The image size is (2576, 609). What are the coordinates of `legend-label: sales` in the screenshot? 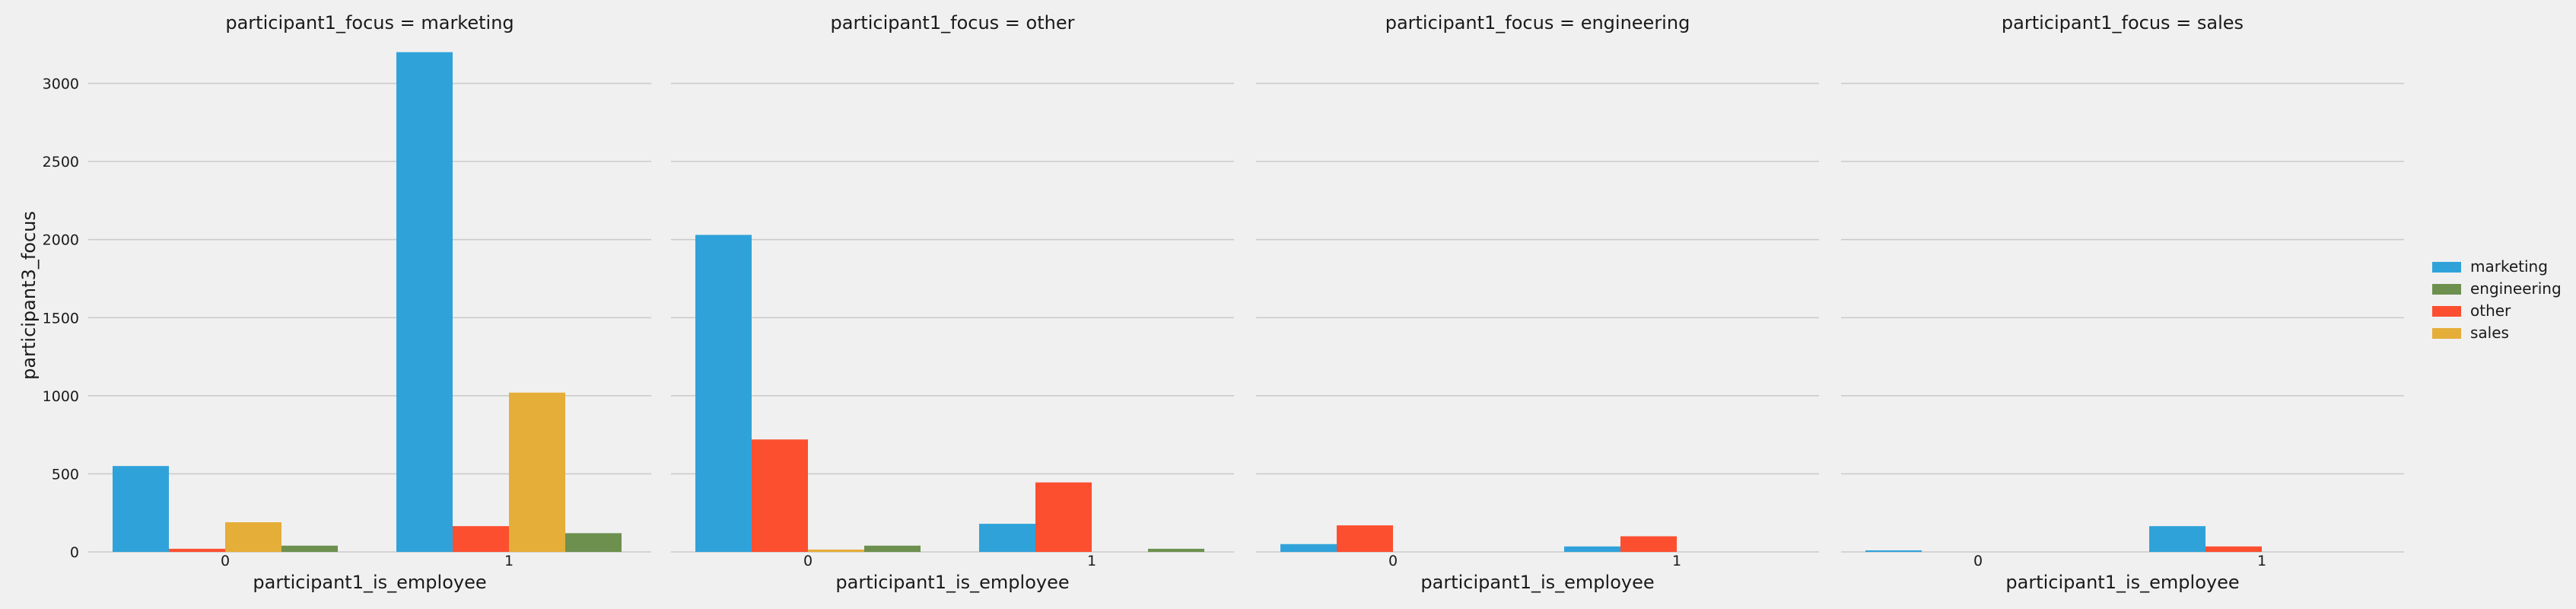 It's located at (2489, 333).